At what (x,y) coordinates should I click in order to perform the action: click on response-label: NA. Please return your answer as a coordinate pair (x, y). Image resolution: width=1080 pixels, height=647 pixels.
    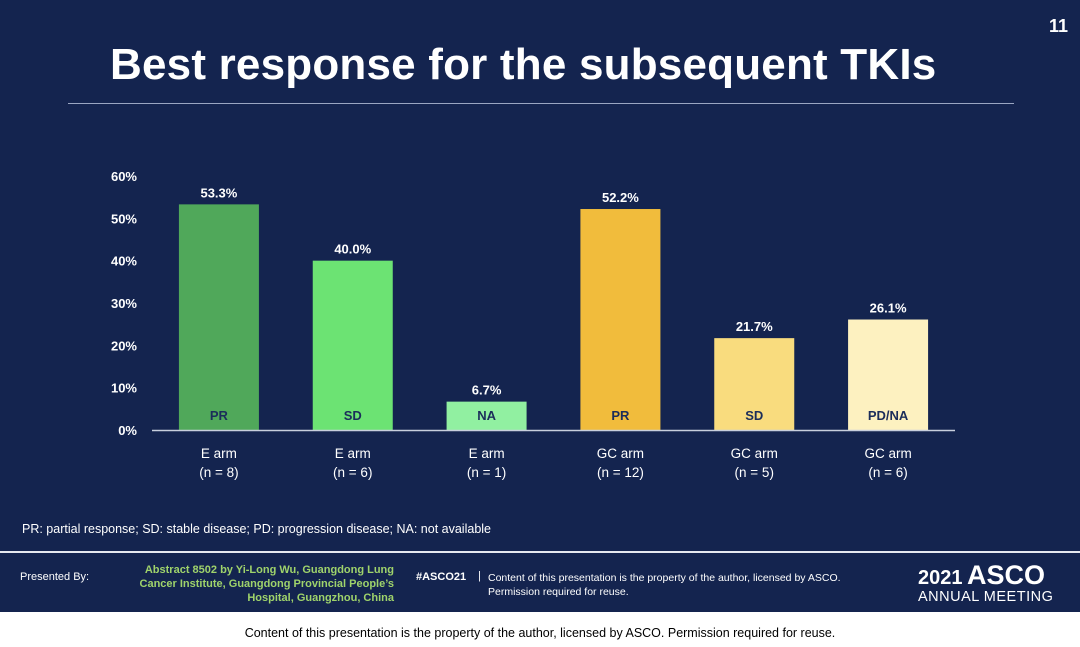
    Looking at the image, I should click on (486, 415).